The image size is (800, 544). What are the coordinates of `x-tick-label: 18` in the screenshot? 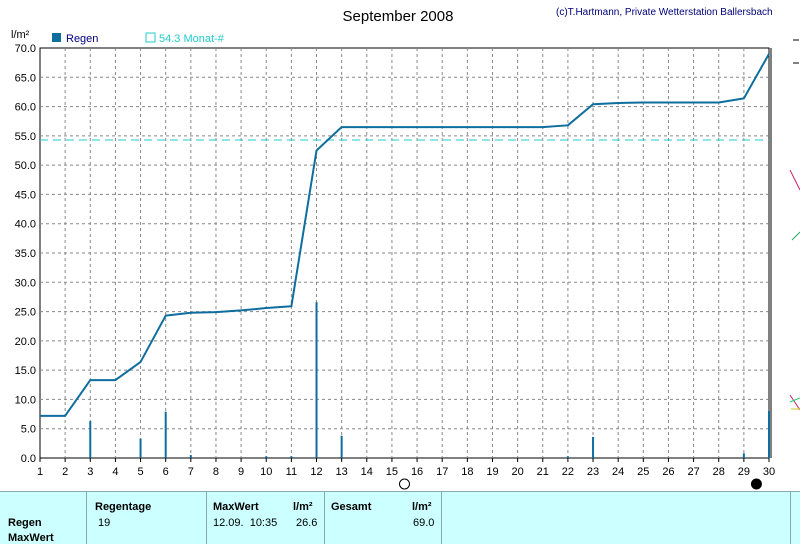 It's located at (467, 472).